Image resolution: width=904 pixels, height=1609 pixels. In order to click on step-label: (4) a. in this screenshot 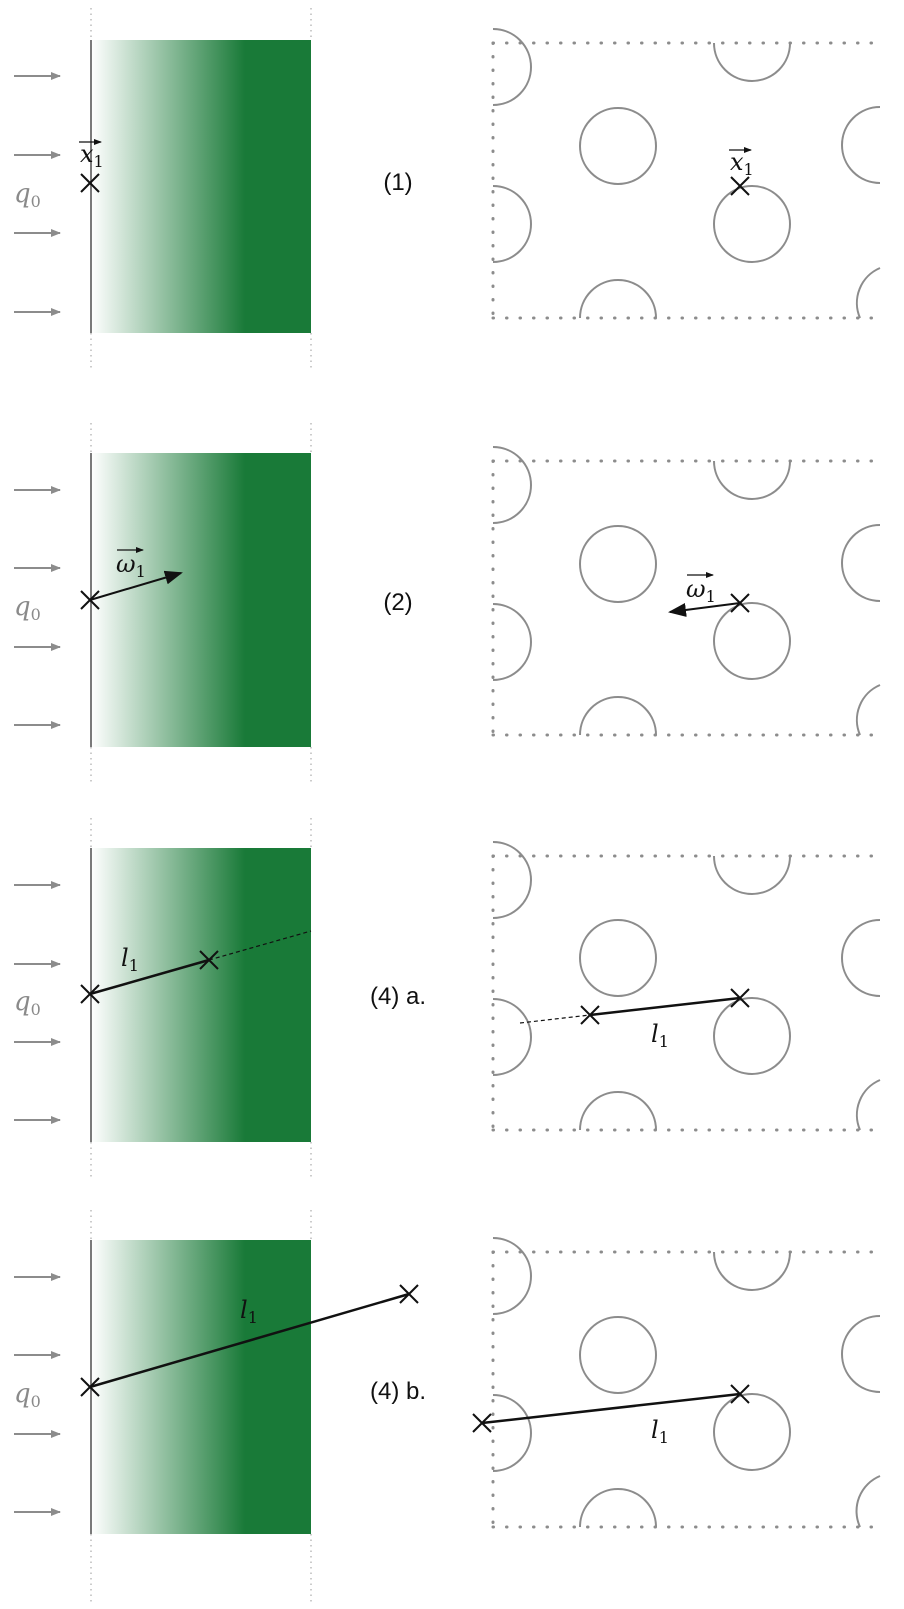, I will do `click(398, 996)`.